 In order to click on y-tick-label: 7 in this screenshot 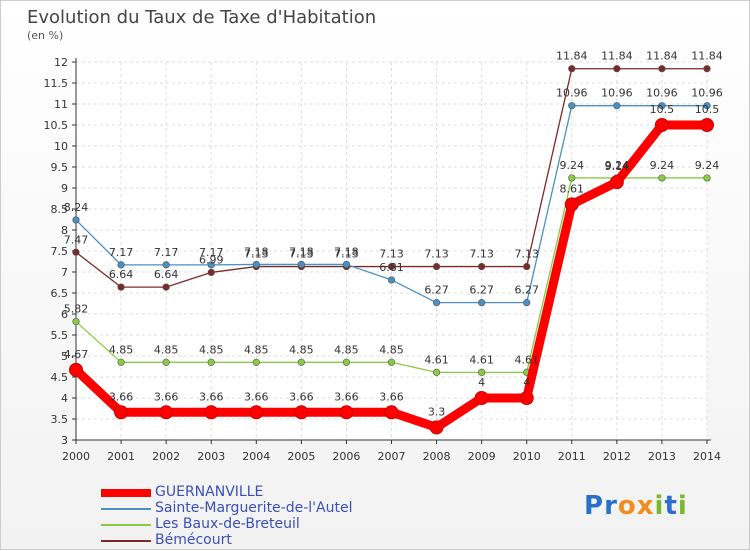, I will do `click(64, 272)`.